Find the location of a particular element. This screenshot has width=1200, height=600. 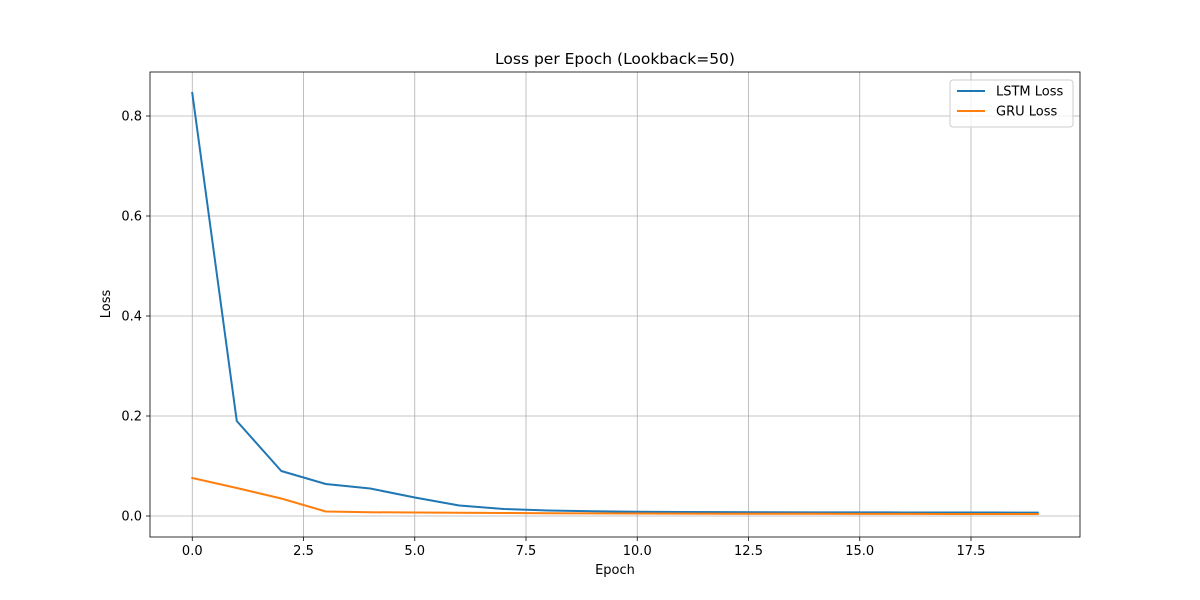

x-tick-label: 12.5 is located at coordinates (748, 551).